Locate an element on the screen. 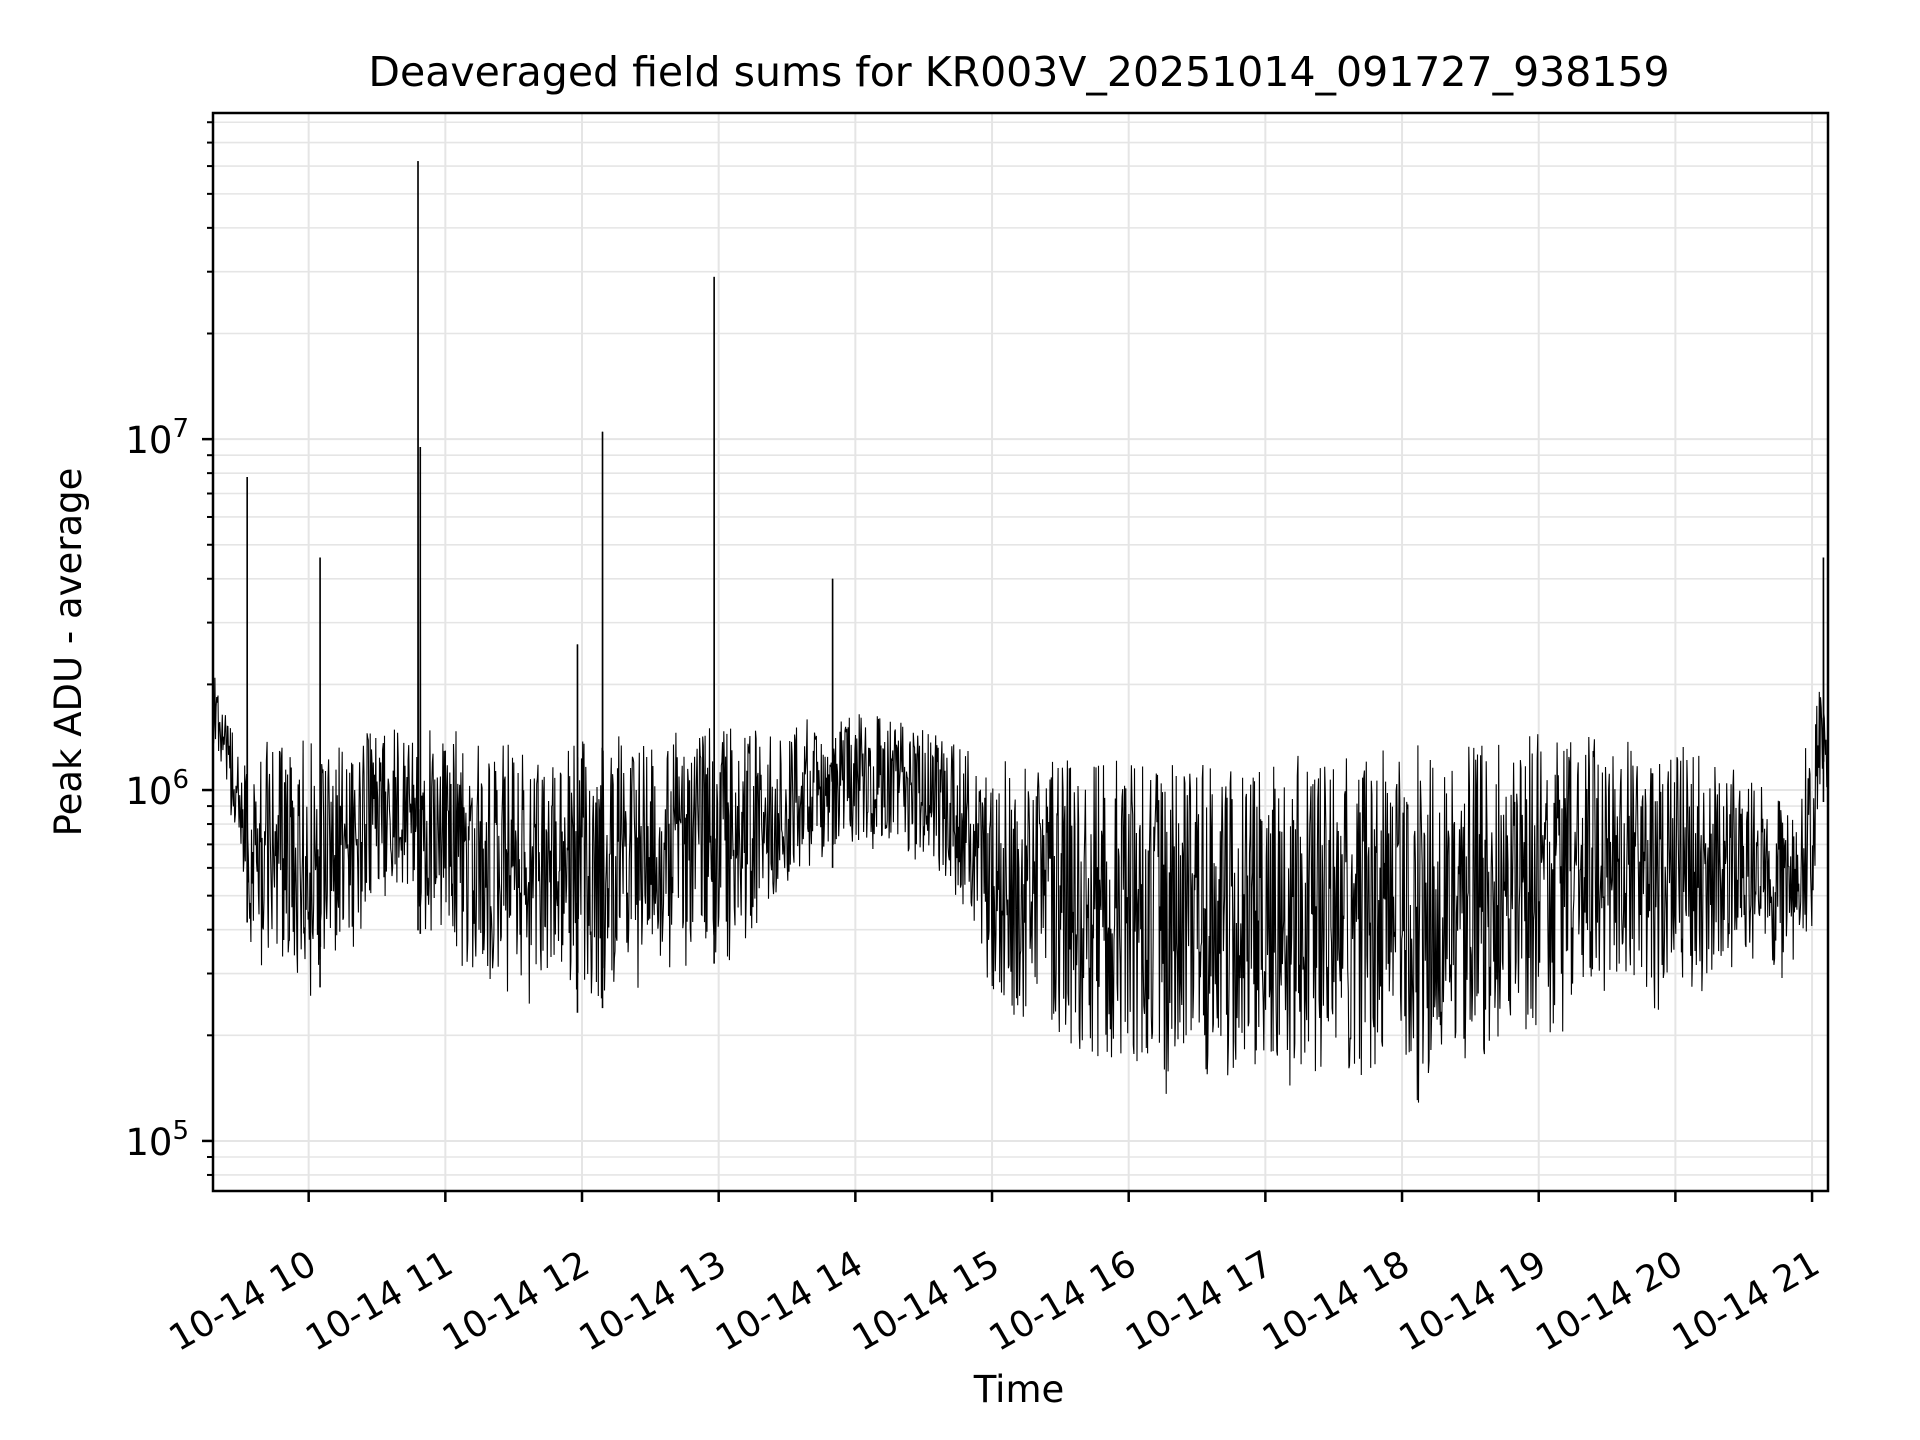 This screenshot has height=1440, width=1920. y-axis-label: Peak ADU - average is located at coordinates (68, 652).